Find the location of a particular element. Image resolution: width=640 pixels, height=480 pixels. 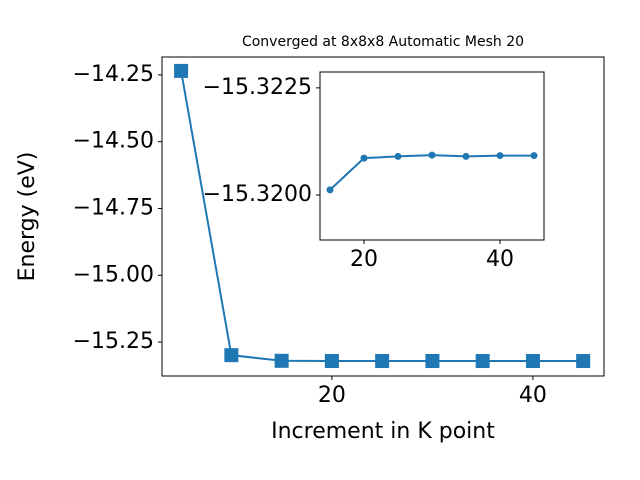

y-tick-label: −15.25 is located at coordinates (113, 341).